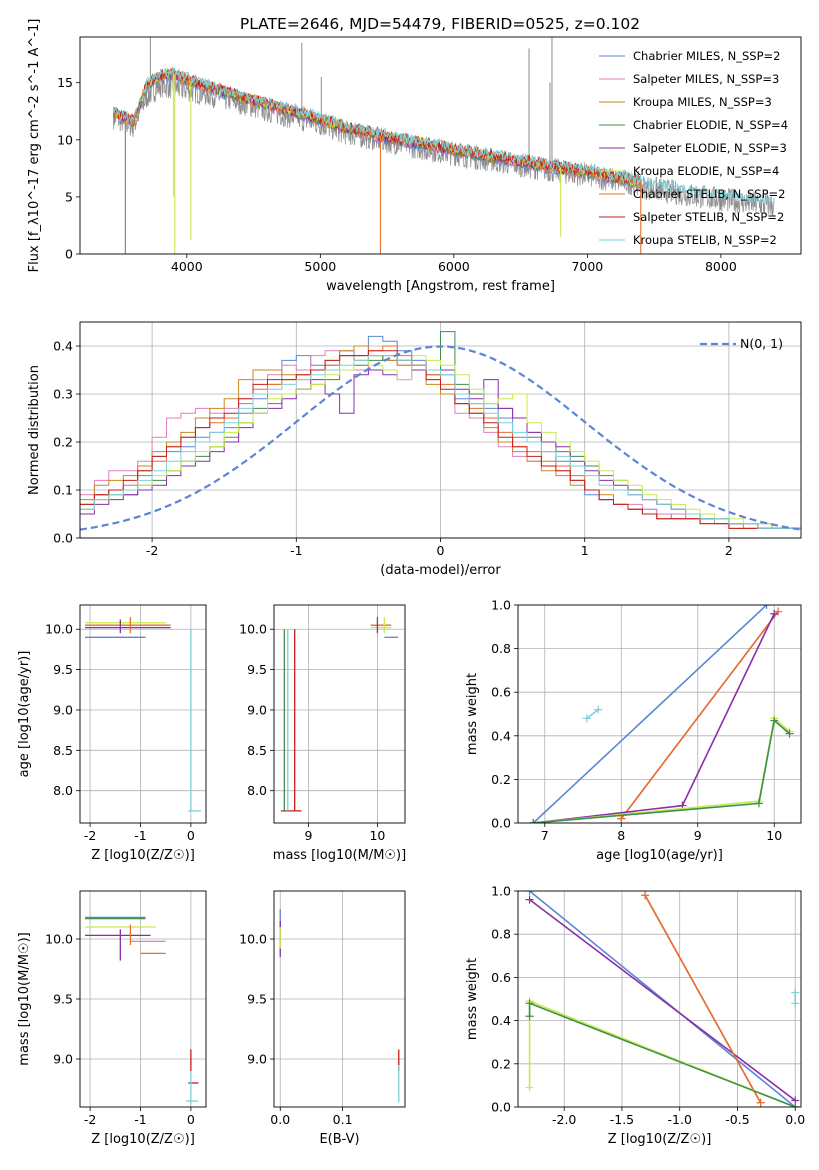 This screenshot has height=1170, width=819. I want to click on y-tick-label: 0.3, so click(63, 394).